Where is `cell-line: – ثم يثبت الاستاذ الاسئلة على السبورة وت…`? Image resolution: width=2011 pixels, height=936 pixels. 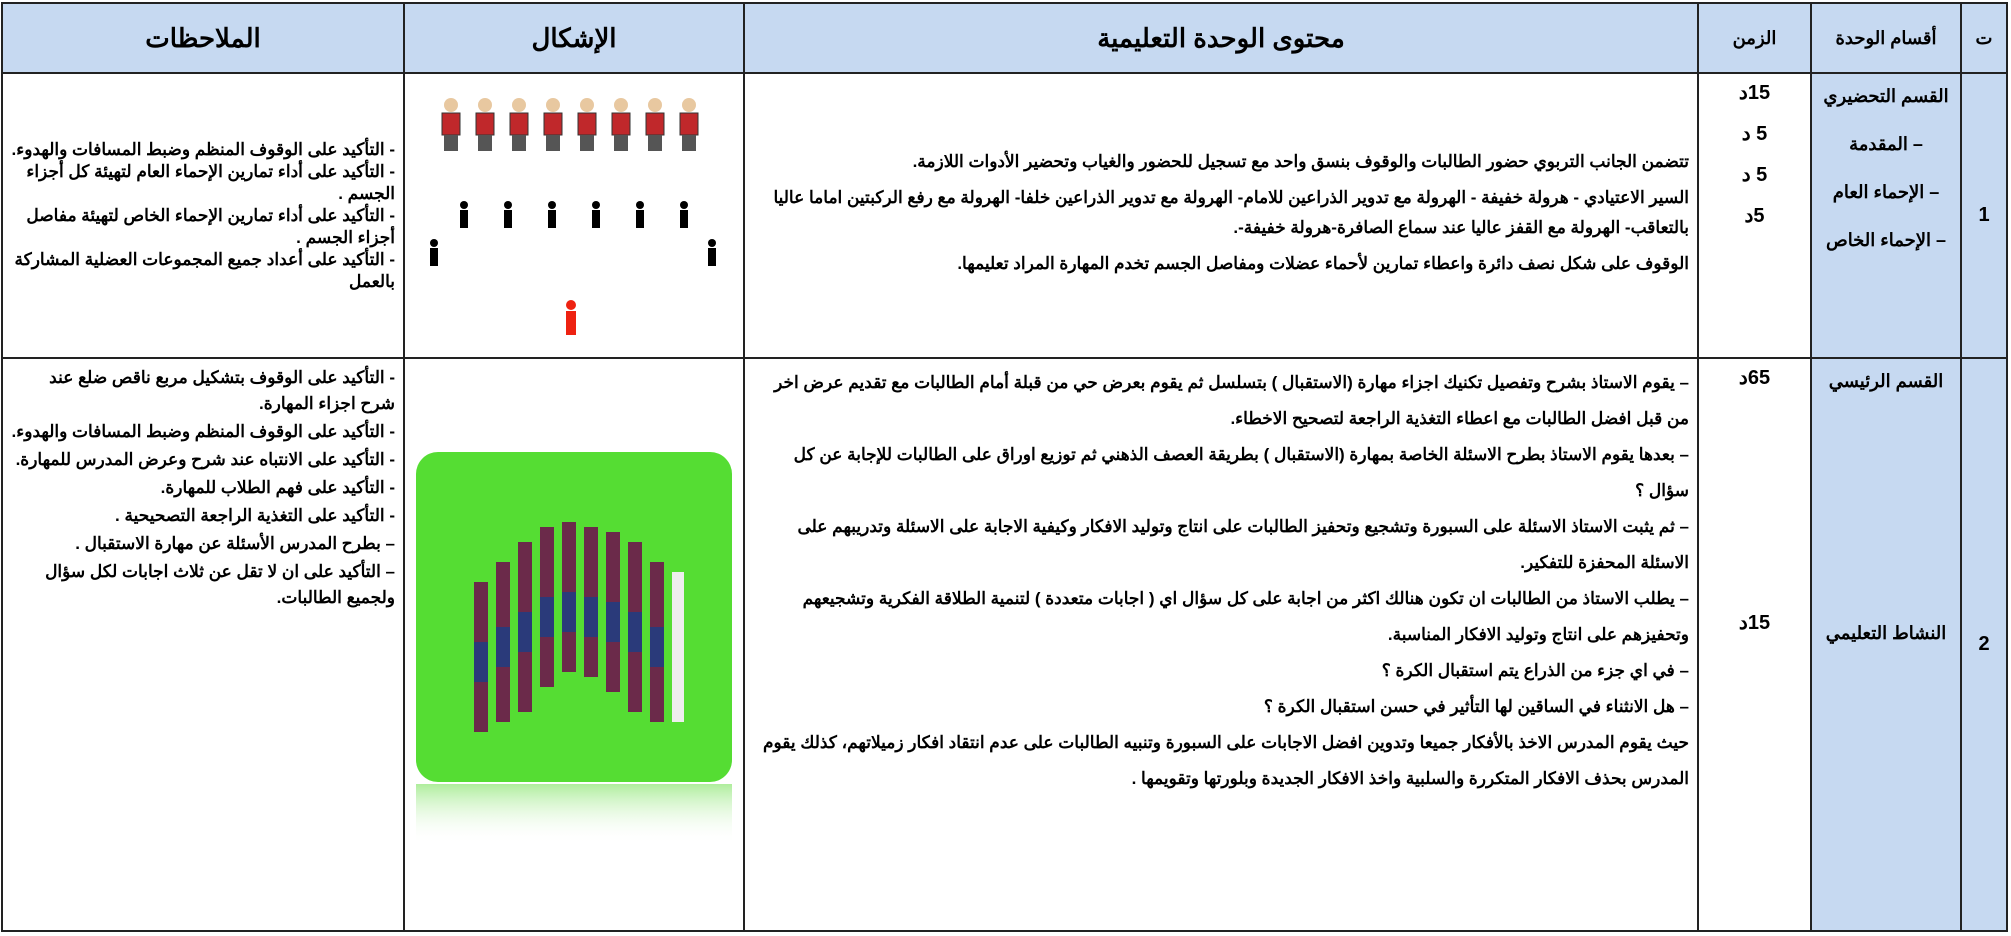
cell-line: – ثم يثبت الاستاذ الاسئلة على السبورة وت… is located at coordinates (1243, 544).